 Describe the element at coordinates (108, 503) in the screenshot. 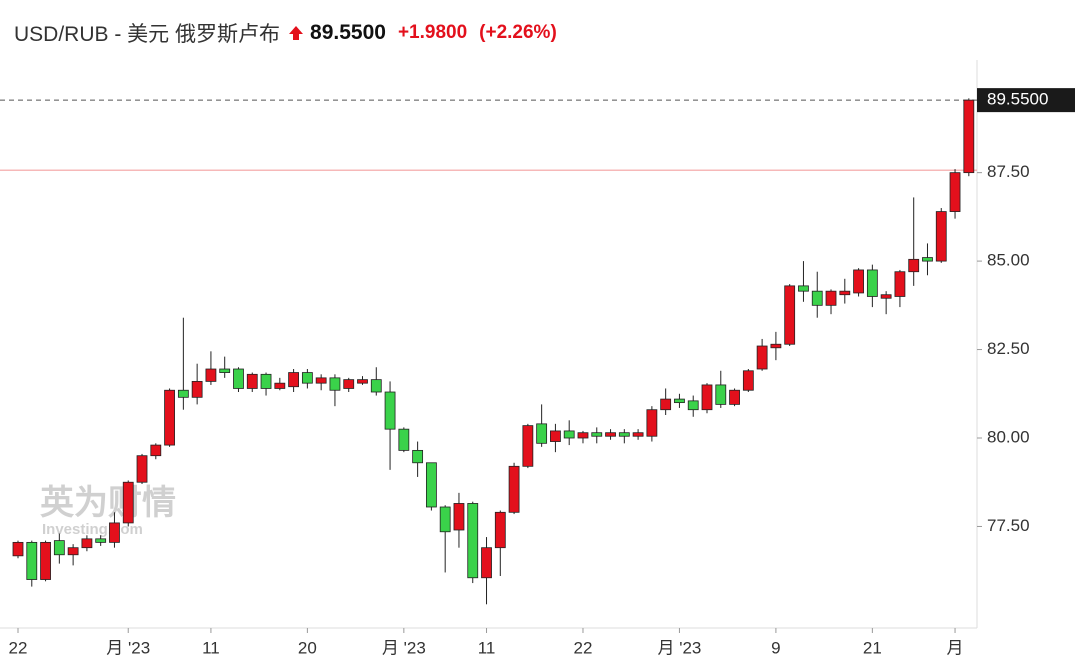

I see `watermark: 英为财情` at that location.